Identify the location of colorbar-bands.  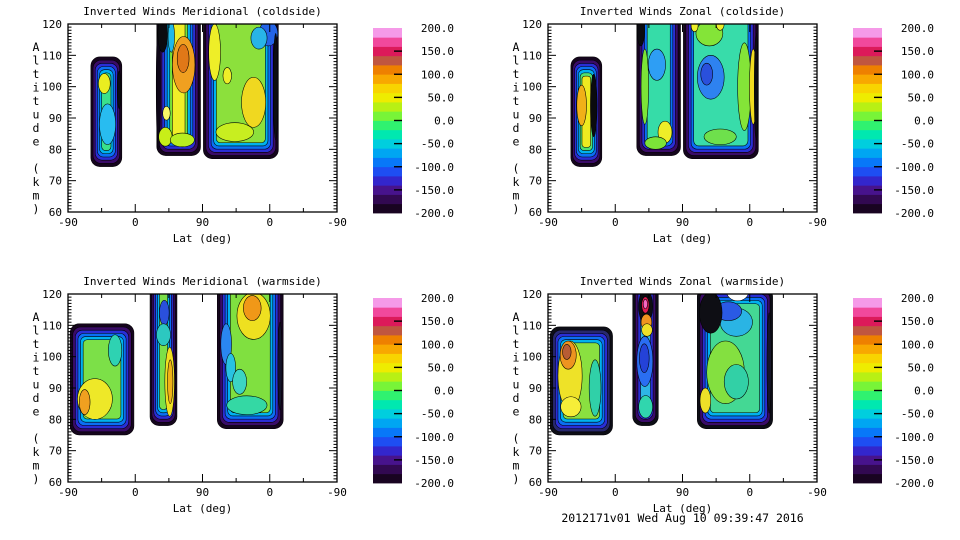
(387, 391).